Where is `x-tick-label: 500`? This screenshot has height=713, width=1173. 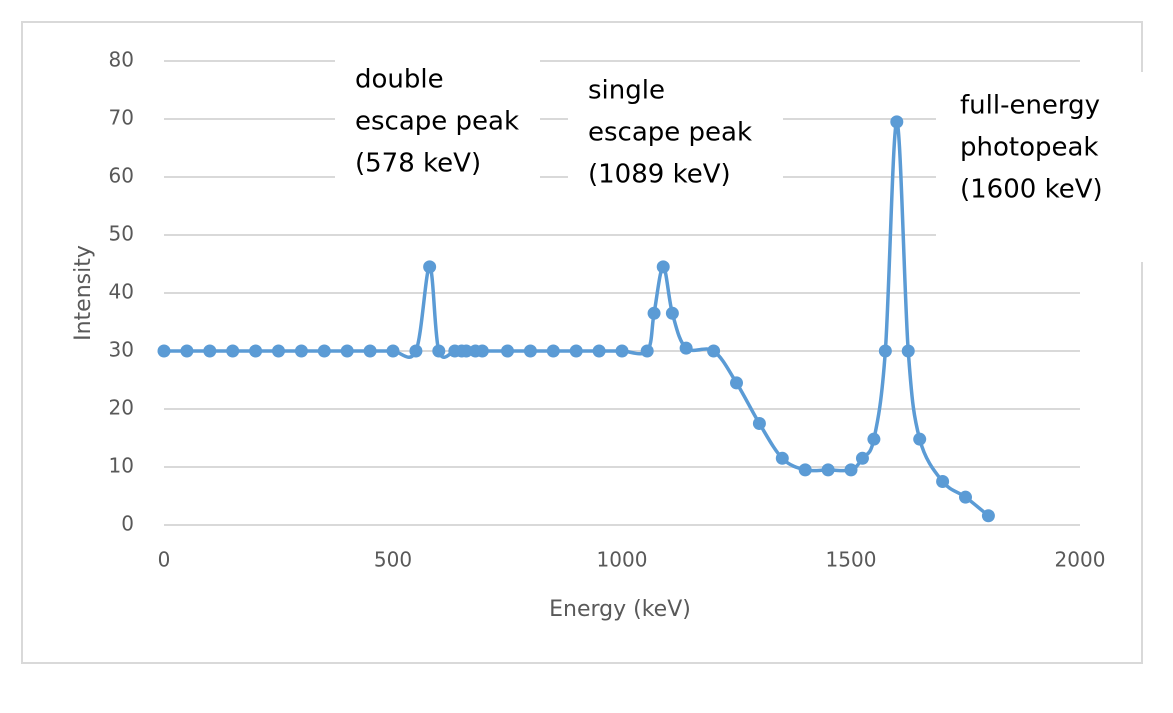 x-tick-label: 500 is located at coordinates (393, 560).